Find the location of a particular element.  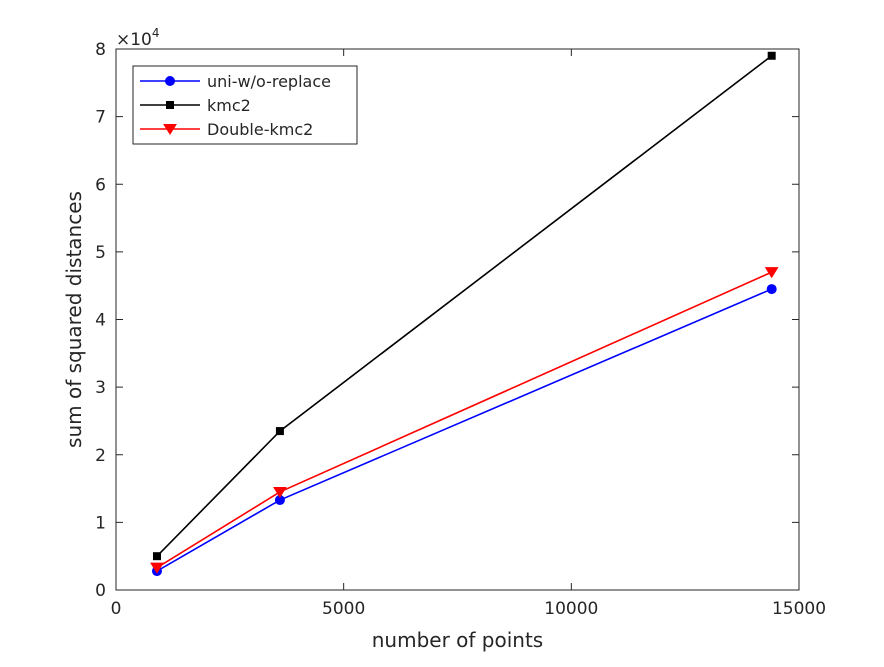

y-axis-multiplier-base: ×10 is located at coordinates (134, 40).